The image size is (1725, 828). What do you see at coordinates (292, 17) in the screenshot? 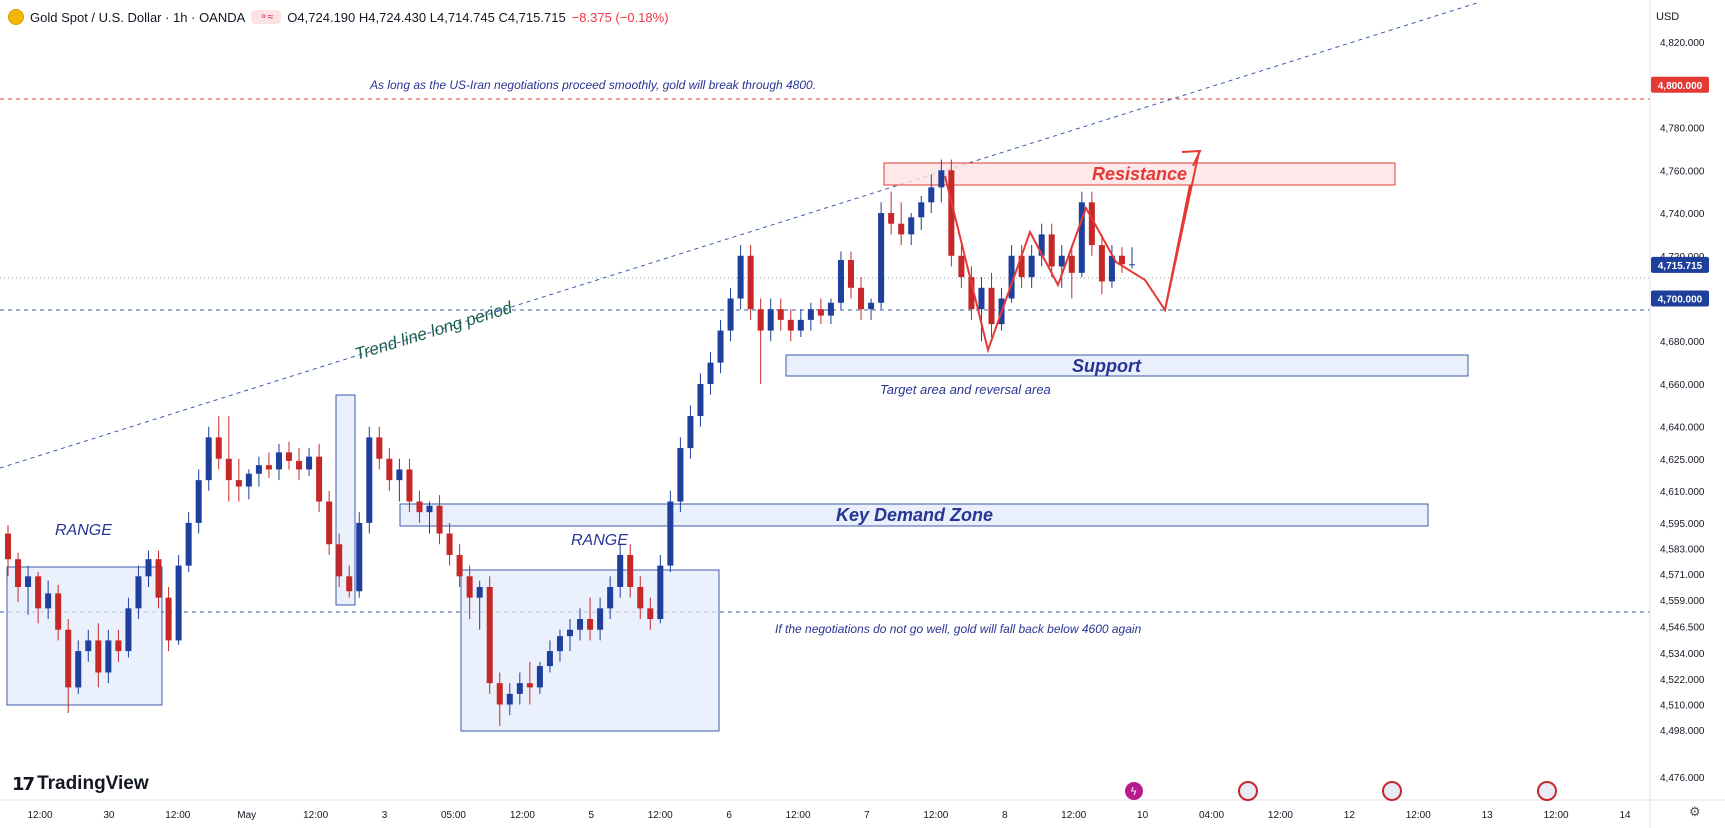
I see `open-label: O` at bounding box center [292, 17].